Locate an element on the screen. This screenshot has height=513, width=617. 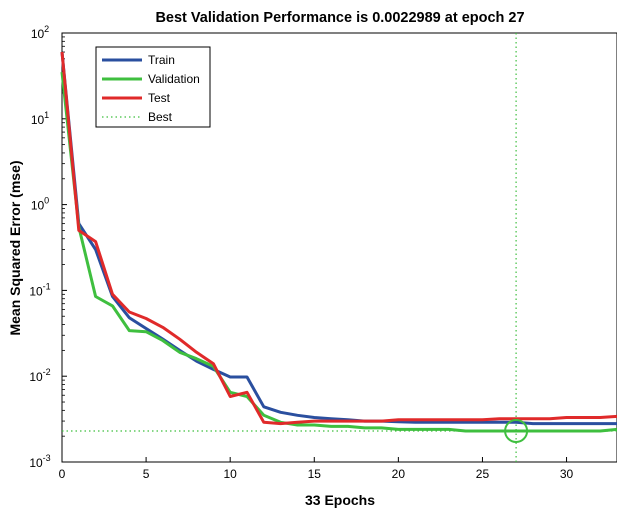
legend-label: Train is located at coordinates (161, 60).